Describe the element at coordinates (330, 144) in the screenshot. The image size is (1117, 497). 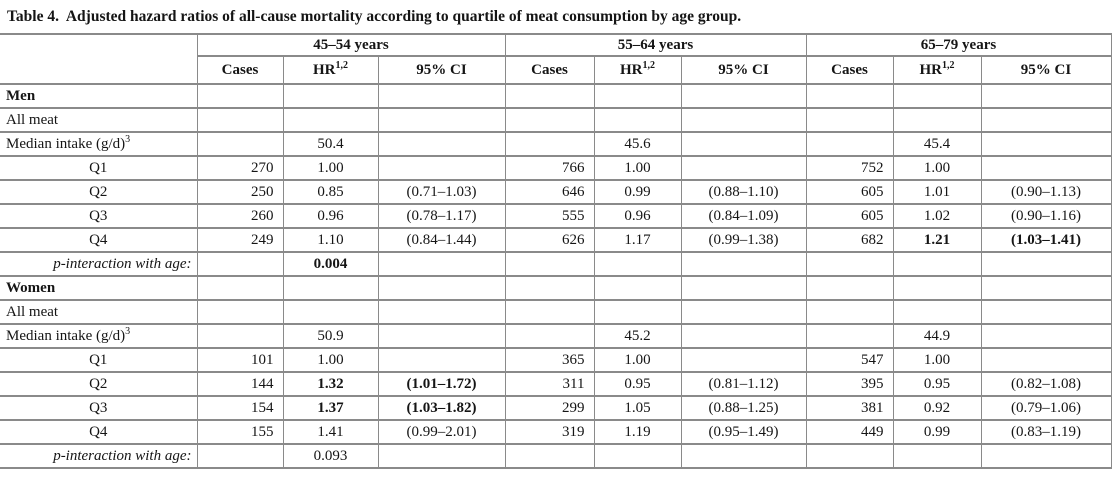
I see `hr-cell: 50.4` at that location.